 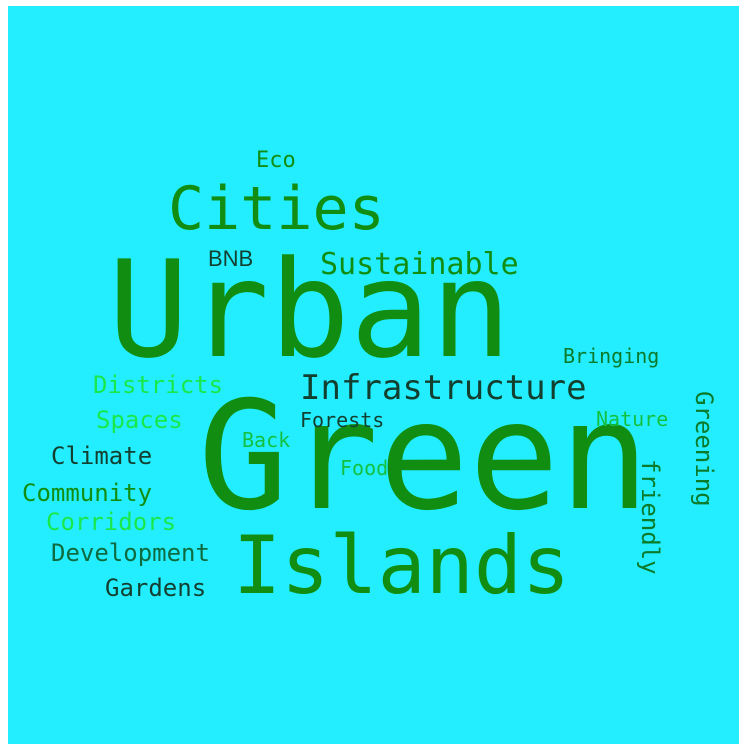 What do you see at coordinates (231, 258) in the screenshot?
I see `word-bnb: BNB` at bounding box center [231, 258].